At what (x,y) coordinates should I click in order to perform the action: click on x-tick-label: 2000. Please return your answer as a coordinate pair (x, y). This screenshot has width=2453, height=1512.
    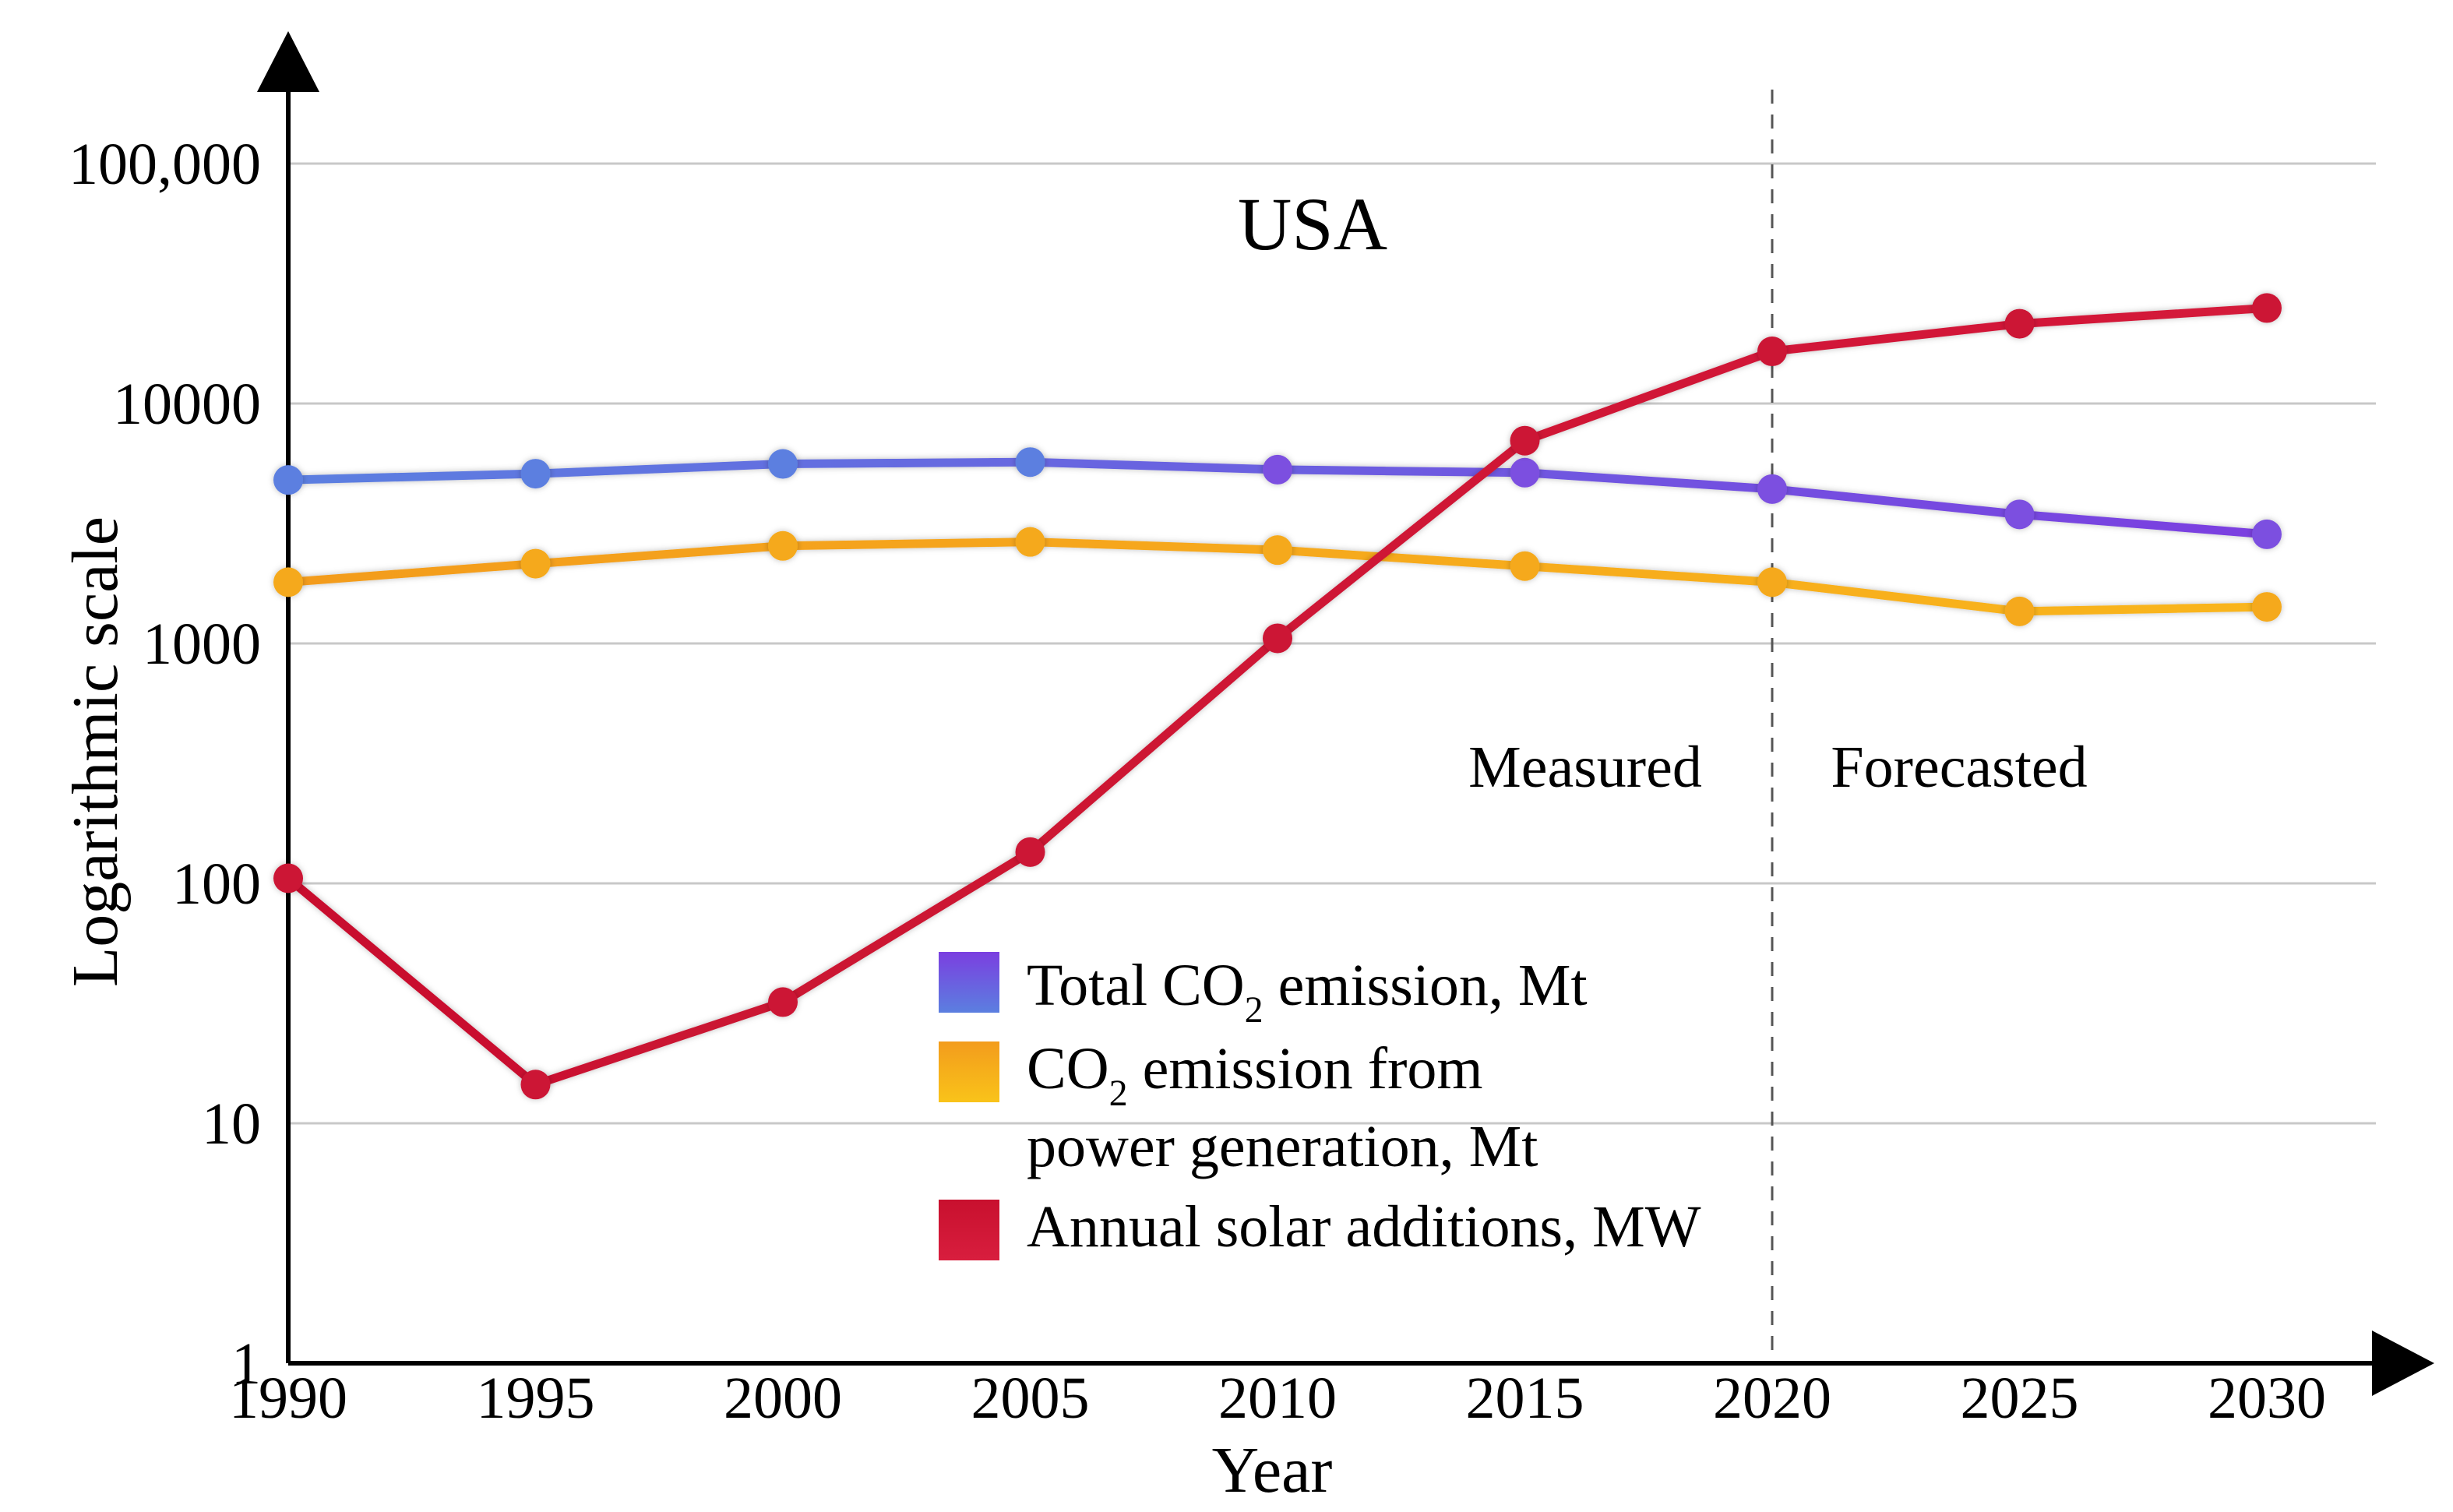
    Looking at the image, I should click on (783, 1399).